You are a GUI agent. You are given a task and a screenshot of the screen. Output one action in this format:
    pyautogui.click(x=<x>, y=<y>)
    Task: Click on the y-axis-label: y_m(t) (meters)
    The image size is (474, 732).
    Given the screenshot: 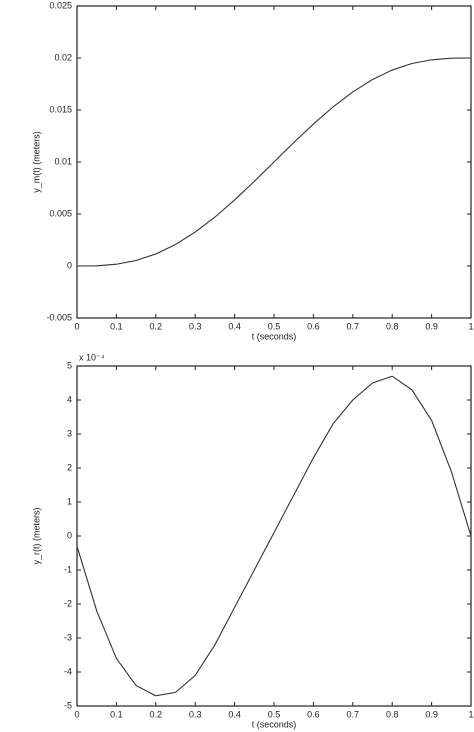 What is the action you would take?
    pyautogui.click(x=36, y=162)
    